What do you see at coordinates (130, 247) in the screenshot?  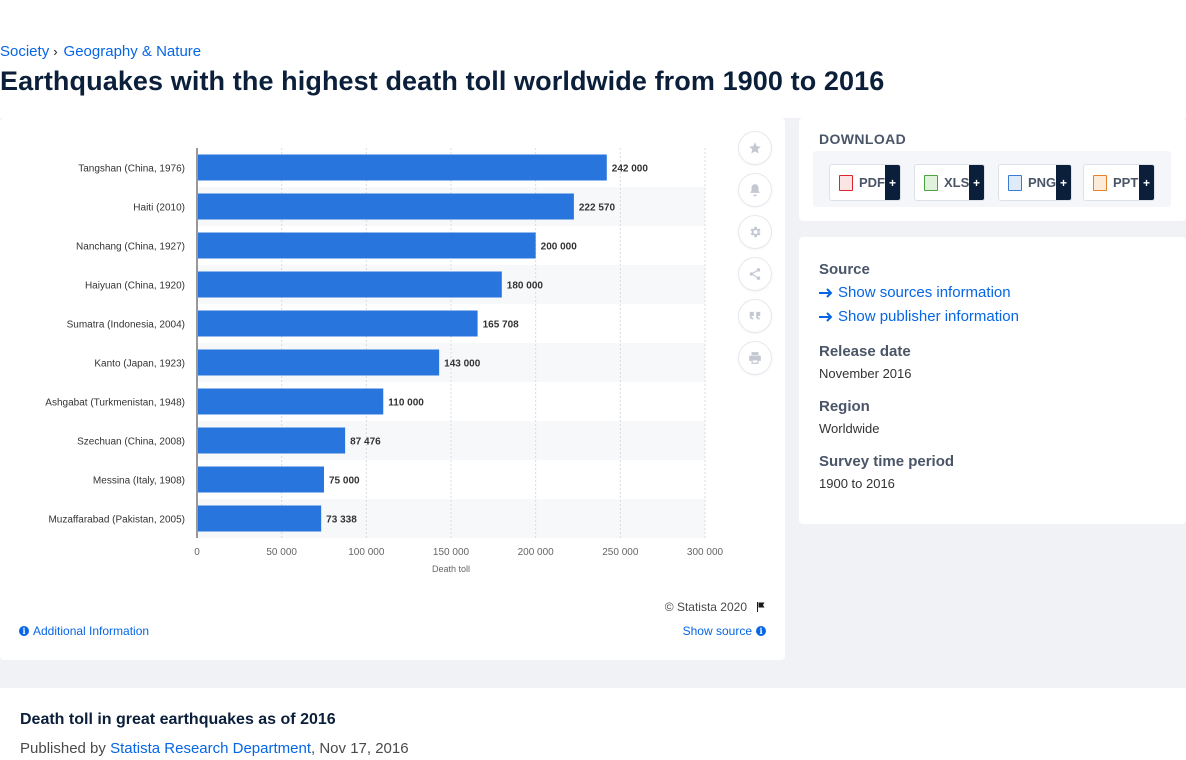 I see `category-label: Nanchang (China, 1927)` at bounding box center [130, 247].